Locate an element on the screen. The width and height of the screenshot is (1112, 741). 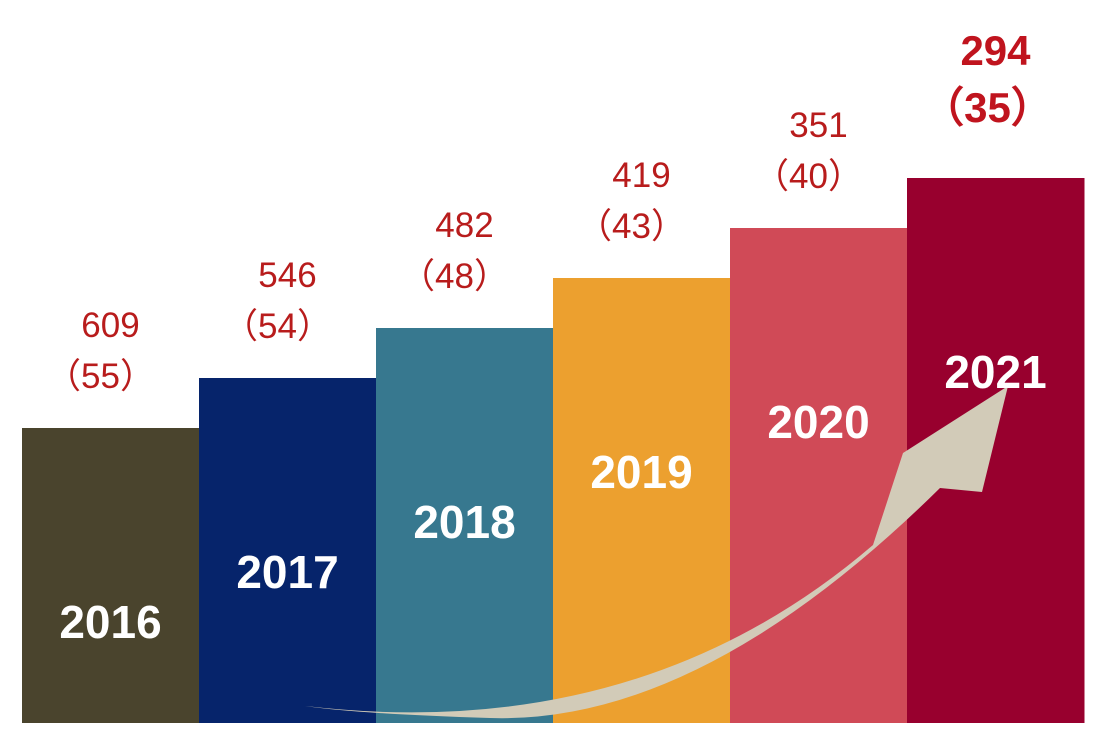
bar-2018 is located at coordinates (465, 525).